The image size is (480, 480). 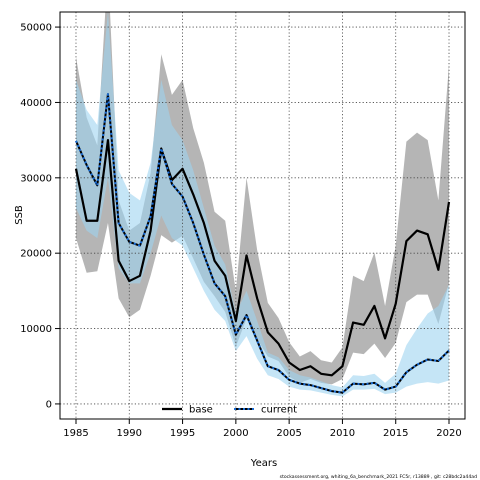 What do you see at coordinates (262, 429) in the screenshot?
I see `x-axis: 1985 1990 1995 2000 2005 2010 2015 2020` at bounding box center [262, 429].